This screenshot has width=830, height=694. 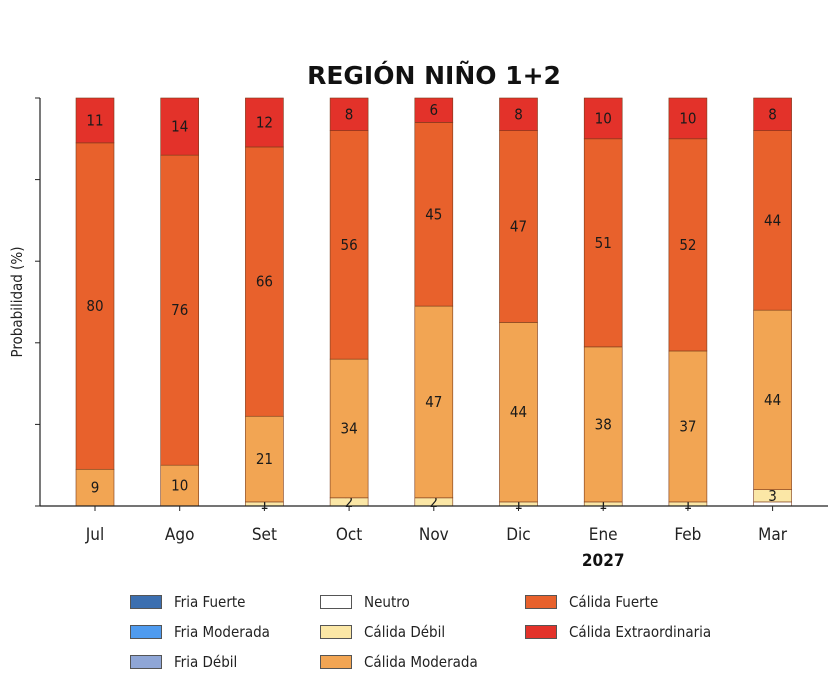 I want to click on bar-value-label: 66, so click(x=264, y=282).